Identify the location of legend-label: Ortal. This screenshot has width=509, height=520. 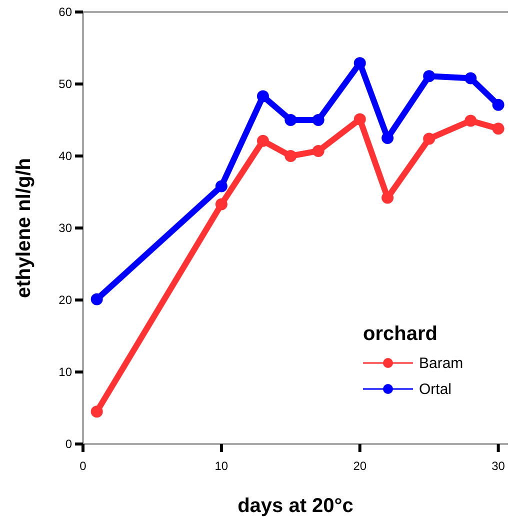
(435, 389).